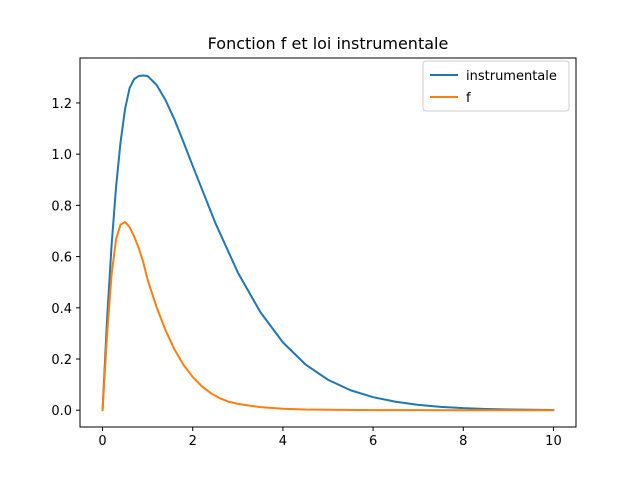  What do you see at coordinates (61, 104) in the screenshot?
I see `y-tick-label: 1.2` at bounding box center [61, 104].